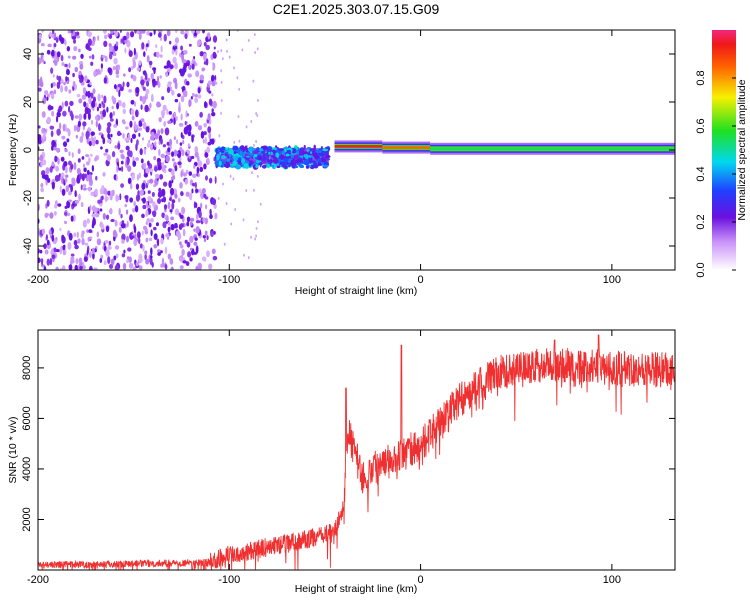 The height and width of the screenshot is (600, 750). What do you see at coordinates (28, 246) in the screenshot?
I see `y-tick-label: -40` at bounding box center [28, 246].